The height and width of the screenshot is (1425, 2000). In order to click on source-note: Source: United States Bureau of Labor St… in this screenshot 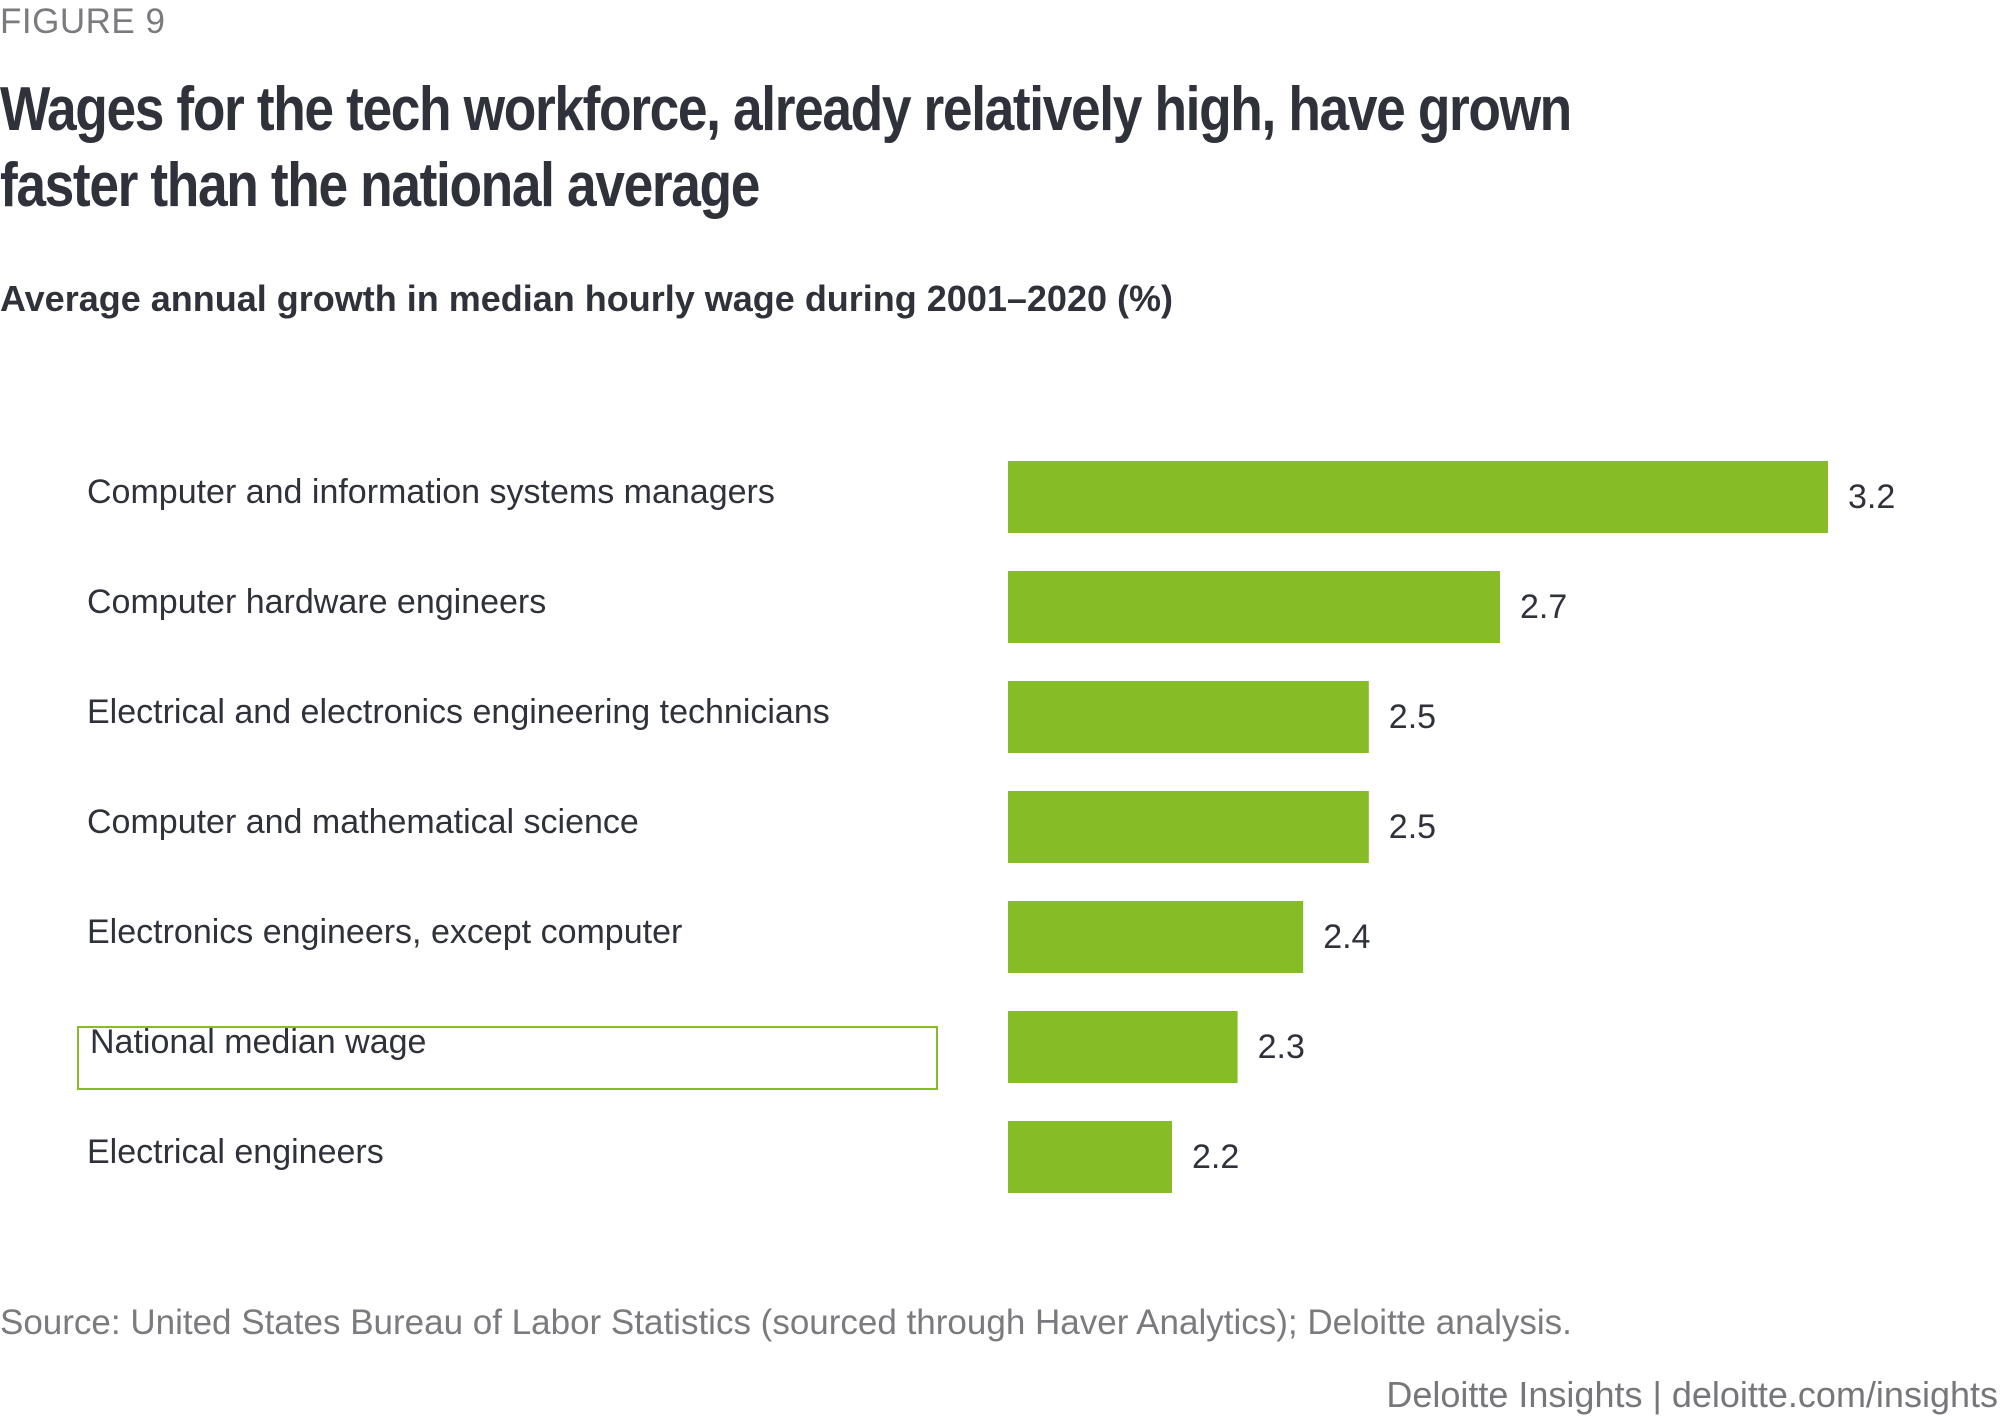, I will do `click(786, 1322)`.